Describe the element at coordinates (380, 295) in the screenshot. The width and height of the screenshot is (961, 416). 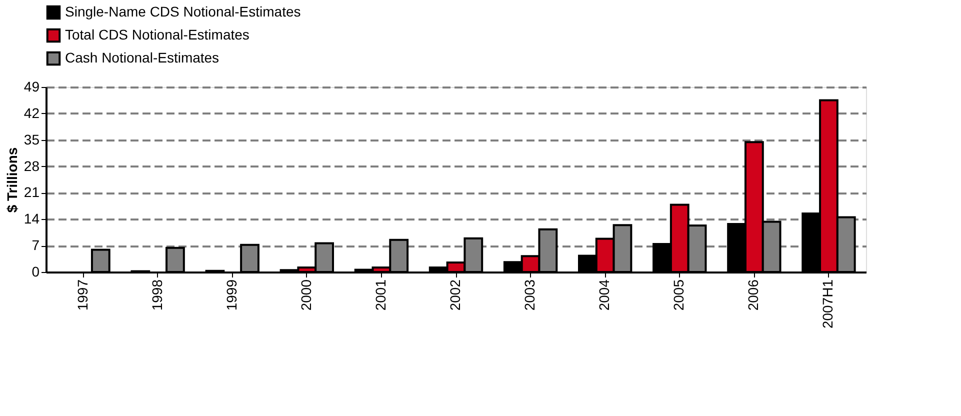
I see `x-tick-label: 2001` at that location.